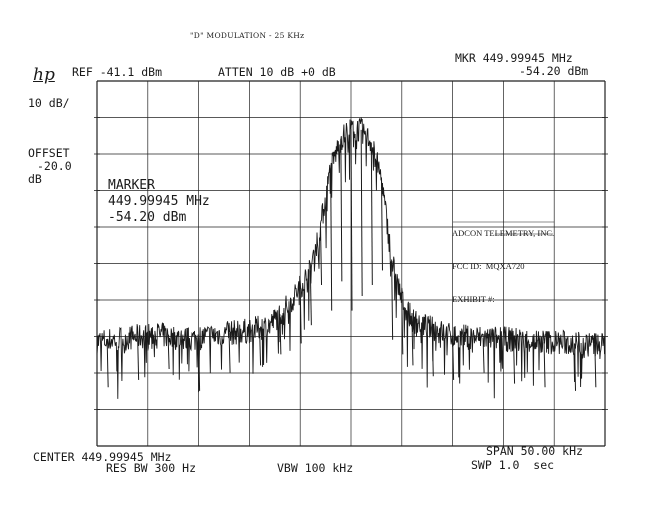 This screenshot has width=650, height=516. Describe the element at coordinates (488, 266) in the screenshot. I see `exhibit-fcc-id: FCC ID: MQXA720` at that location.